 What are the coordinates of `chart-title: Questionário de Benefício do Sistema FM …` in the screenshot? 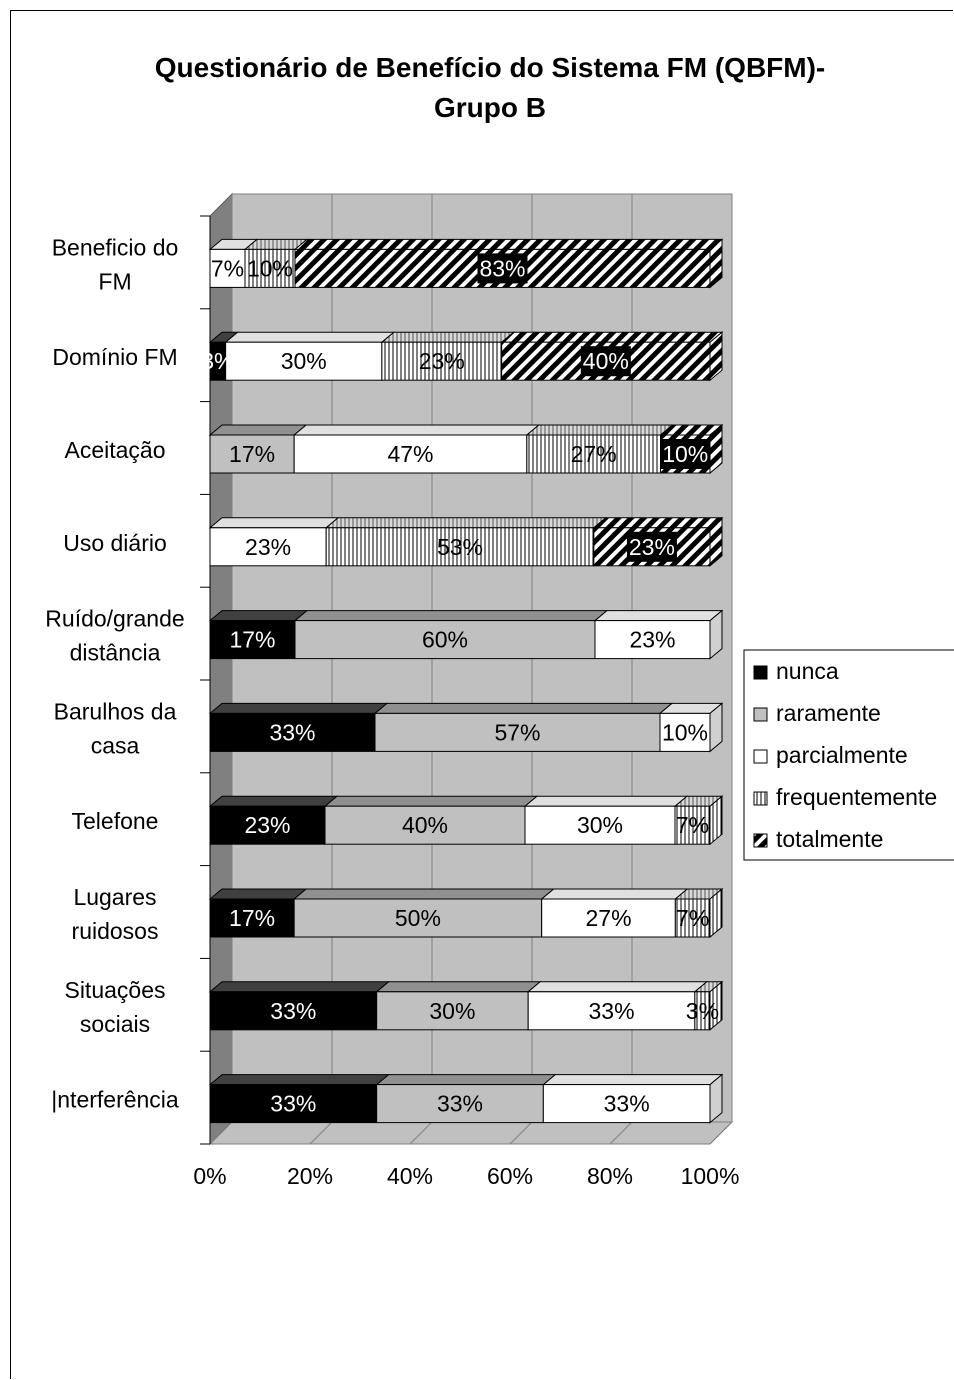 It's located at (490, 88).